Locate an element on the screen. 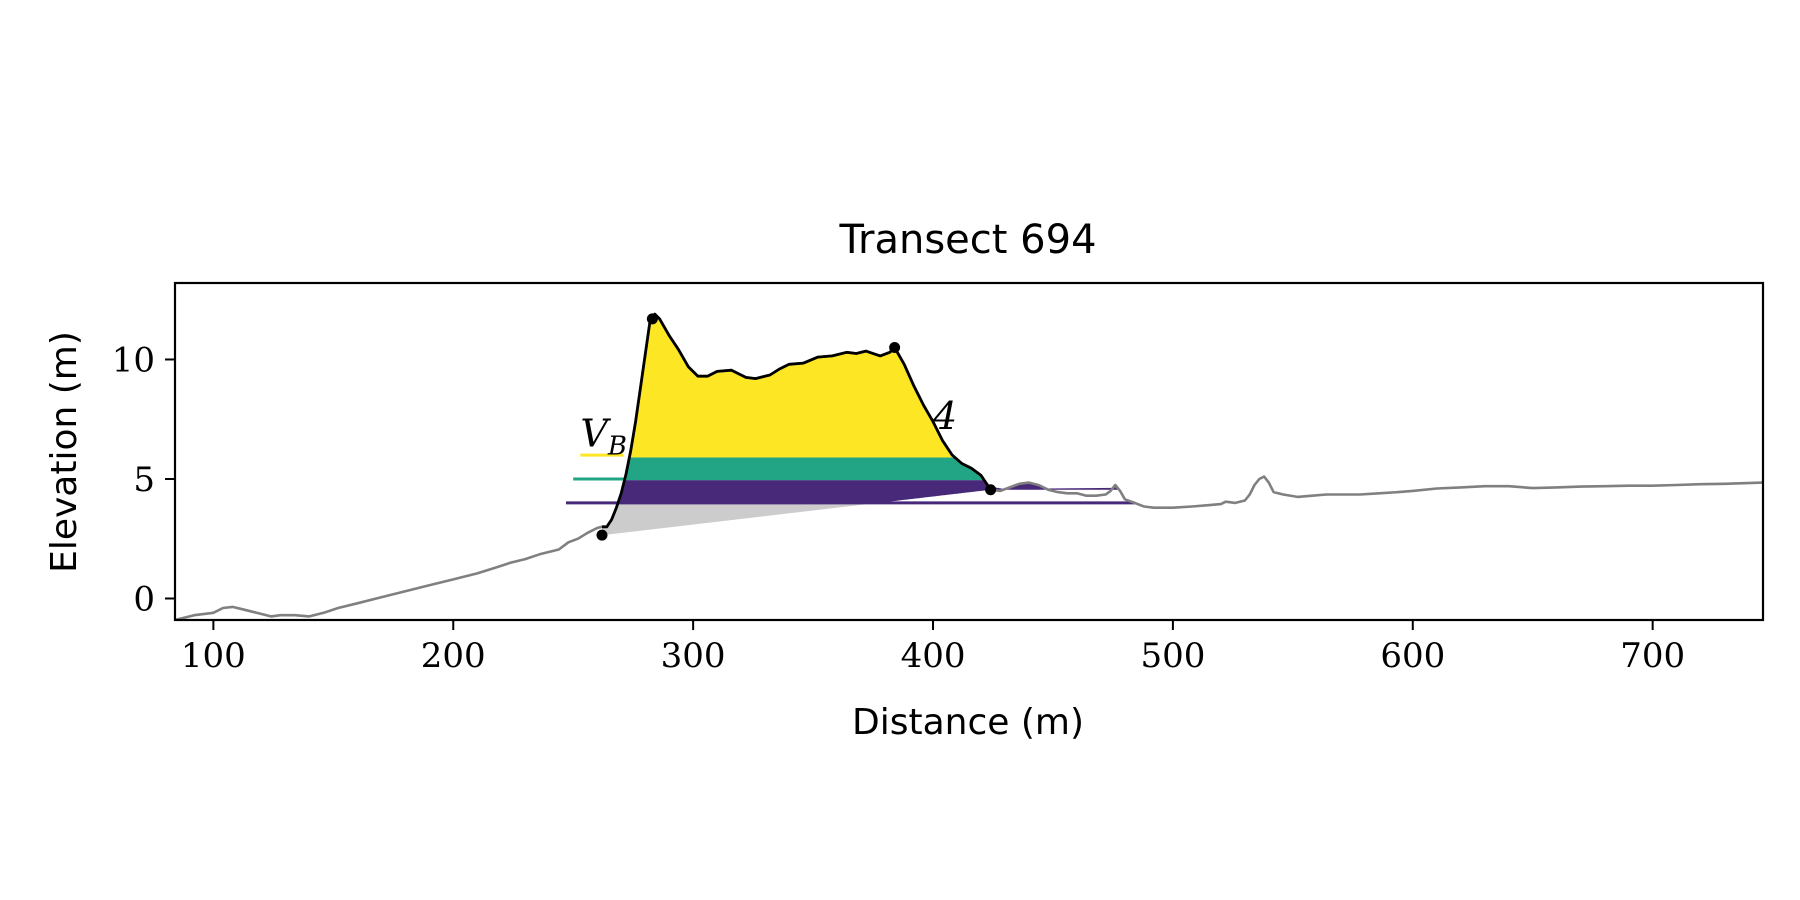 The width and height of the screenshot is (1800, 900). chart-title: Transect 694 is located at coordinates (967, 240).